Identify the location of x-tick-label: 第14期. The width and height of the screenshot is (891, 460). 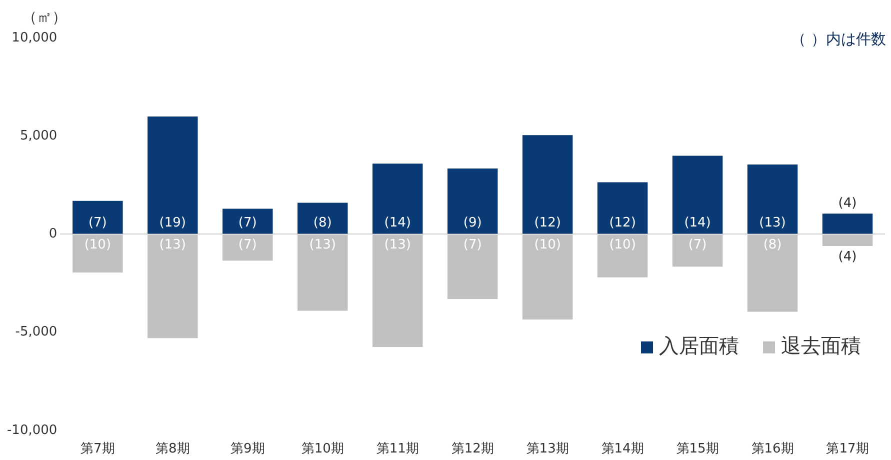
(622, 449).